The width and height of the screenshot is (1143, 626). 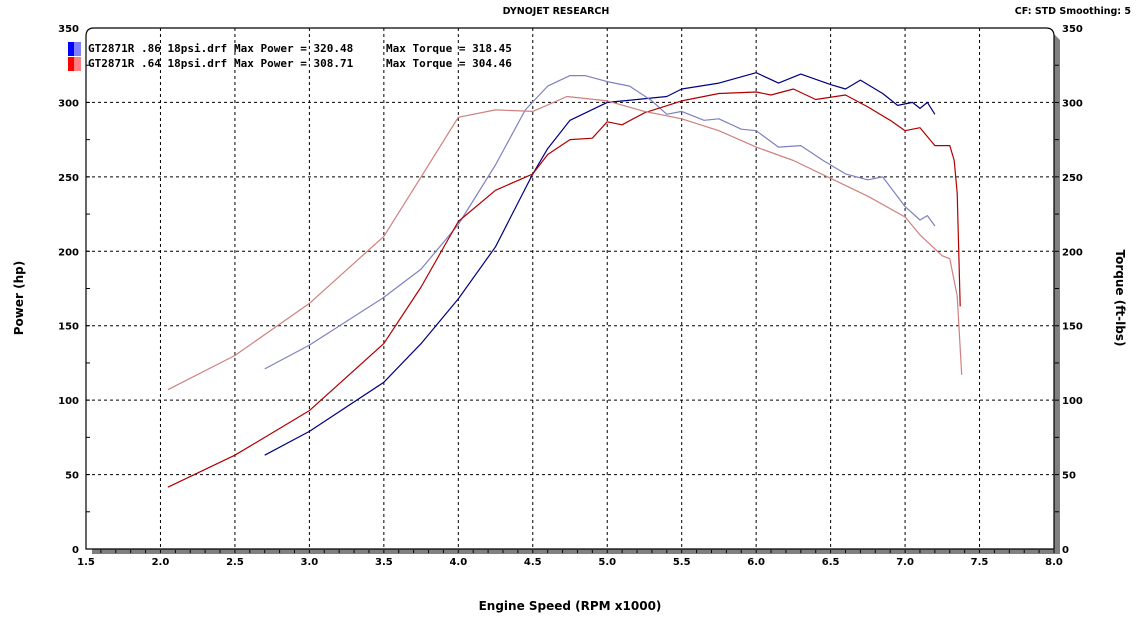 I want to click on x-axis-label: Engine Speed (RPM x1000), so click(x=570, y=606).